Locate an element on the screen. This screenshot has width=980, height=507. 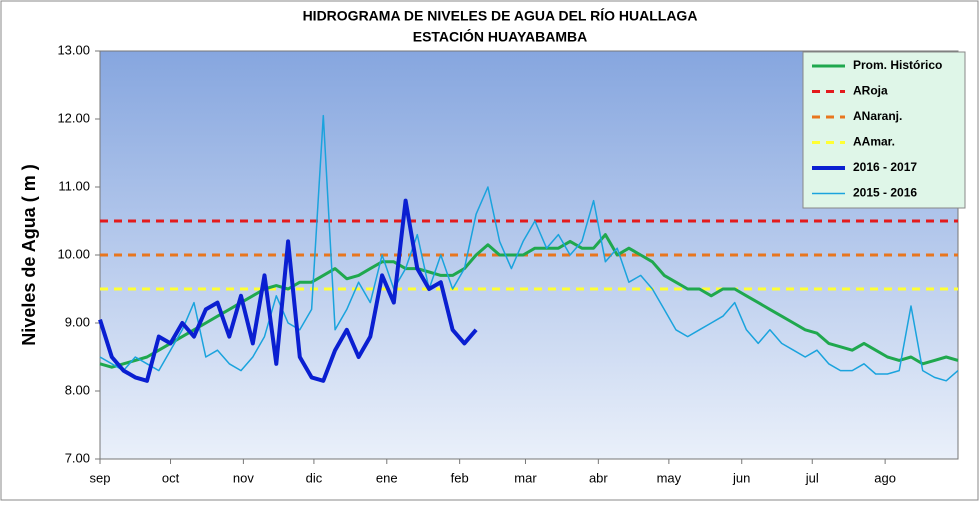
y-axis-label: Niveles de Agua ( m ) is located at coordinates (29, 254).